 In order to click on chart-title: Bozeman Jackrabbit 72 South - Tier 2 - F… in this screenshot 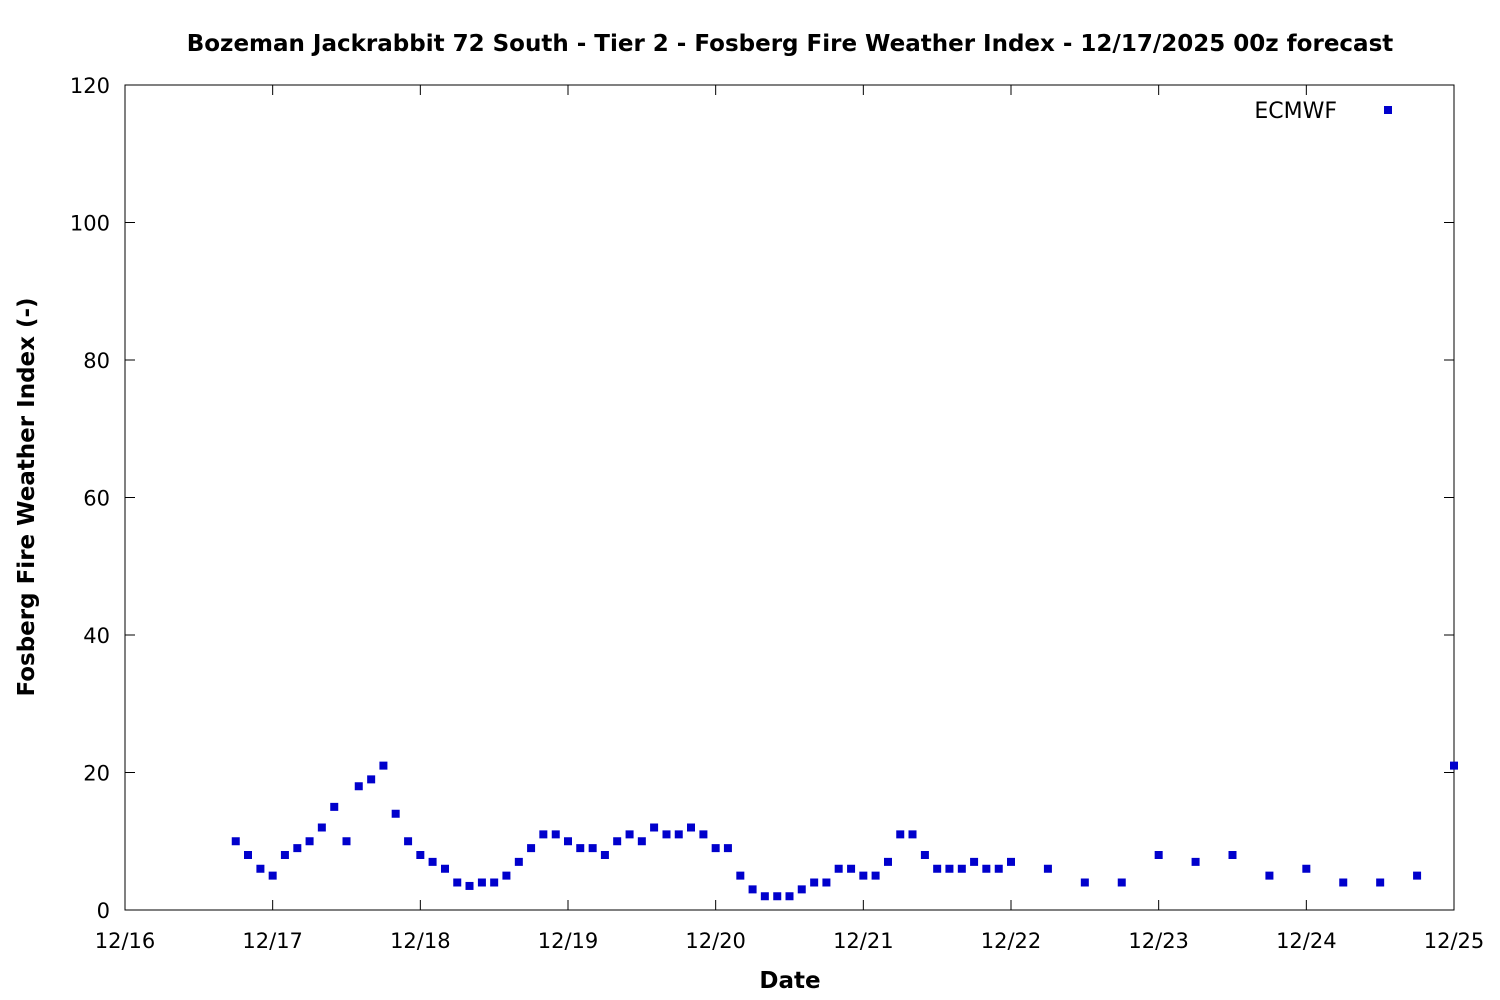, I will do `click(790, 44)`.